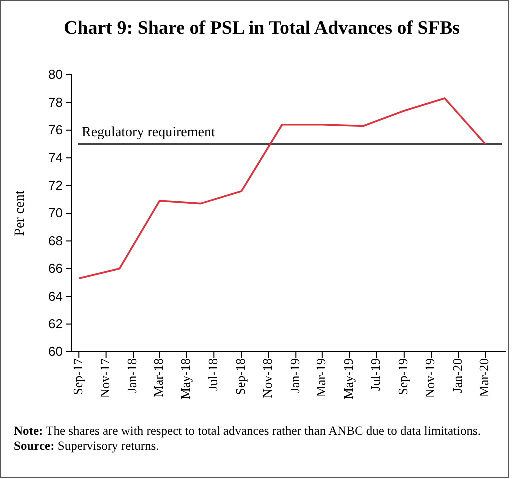 Image resolution: width=520 pixels, height=479 pixels. Describe the element at coordinates (240, 377) in the screenshot. I see `x-tick-label: Sep-18` at that location.